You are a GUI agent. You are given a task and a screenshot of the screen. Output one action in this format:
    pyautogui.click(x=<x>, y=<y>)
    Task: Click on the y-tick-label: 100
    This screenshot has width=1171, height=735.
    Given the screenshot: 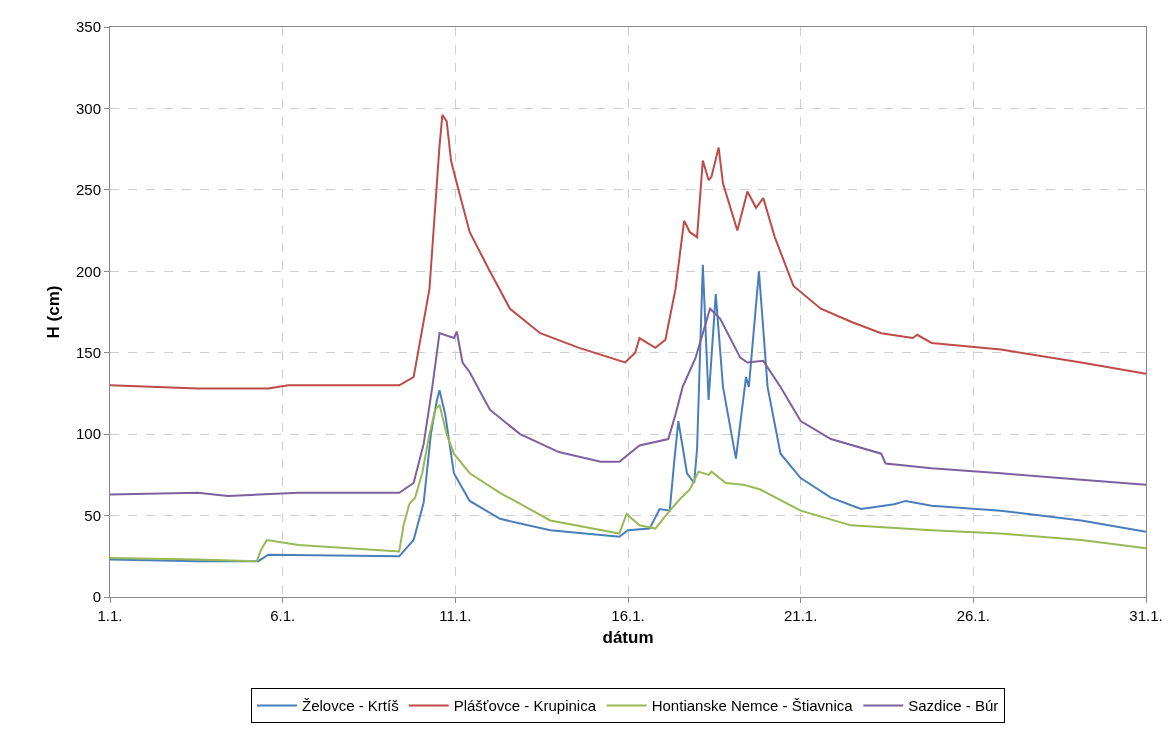 What is the action you would take?
    pyautogui.click(x=88, y=434)
    